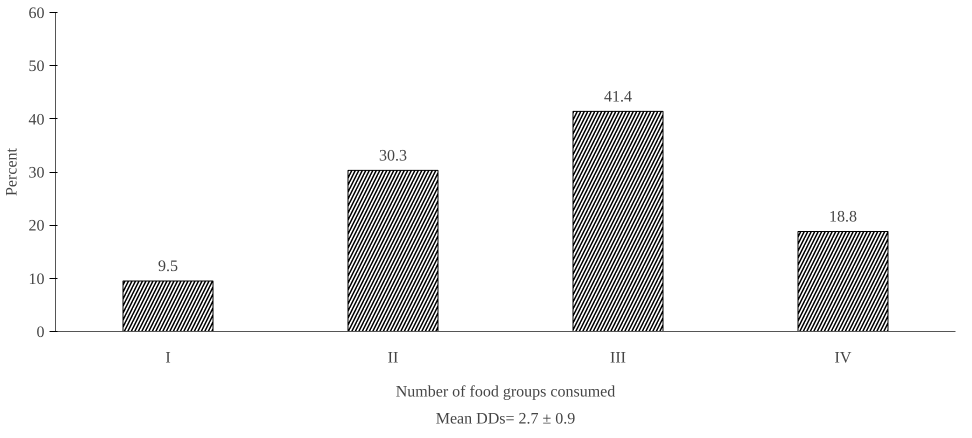 The image size is (972, 438). I want to click on y-axis-title: Percent, so click(12, 171).